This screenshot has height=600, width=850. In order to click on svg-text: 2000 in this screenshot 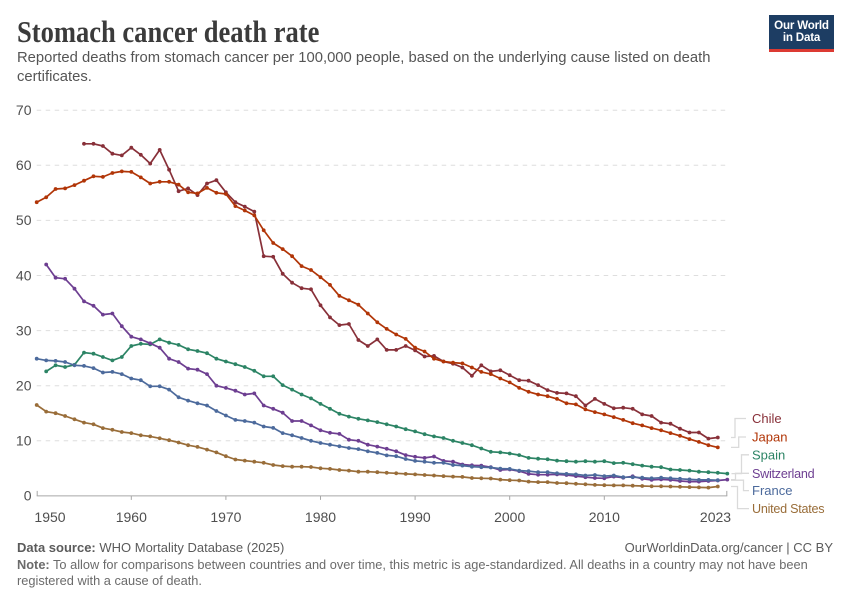, I will do `click(509, 517)`.